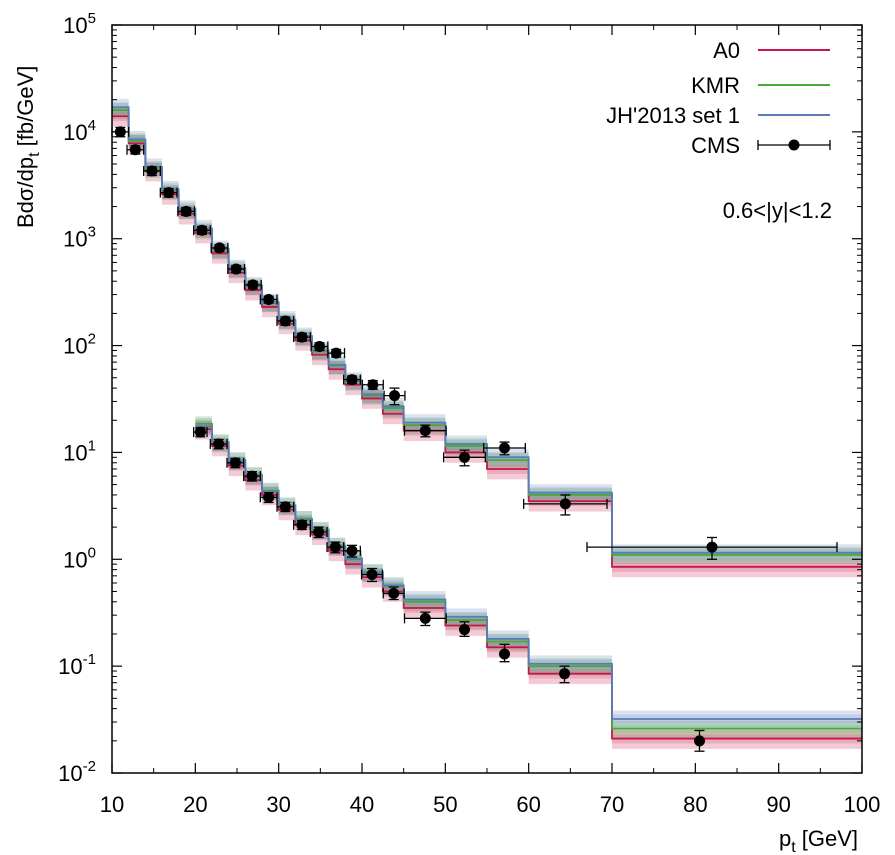 The width and height of the screenshot is (895, 855). I want to click on y-axis-label: Bdσ/dpt [fb/GeV], so click(28, 147).